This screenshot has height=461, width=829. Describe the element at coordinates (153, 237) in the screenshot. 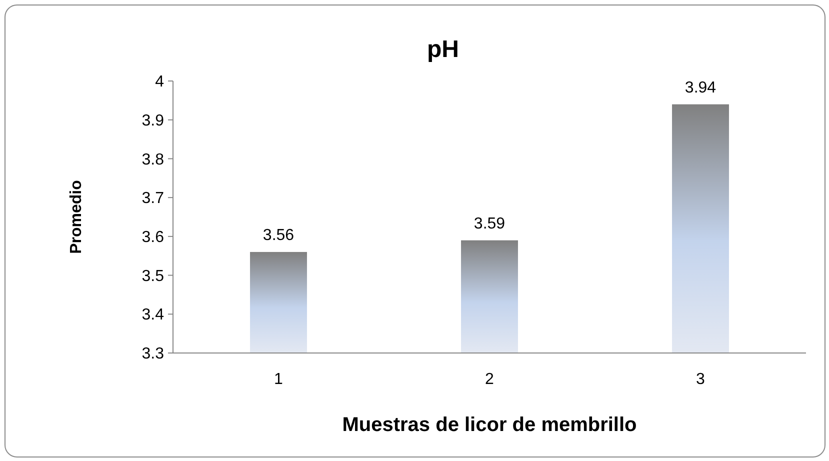

I see `y-tick-label: 3.6` at that location.